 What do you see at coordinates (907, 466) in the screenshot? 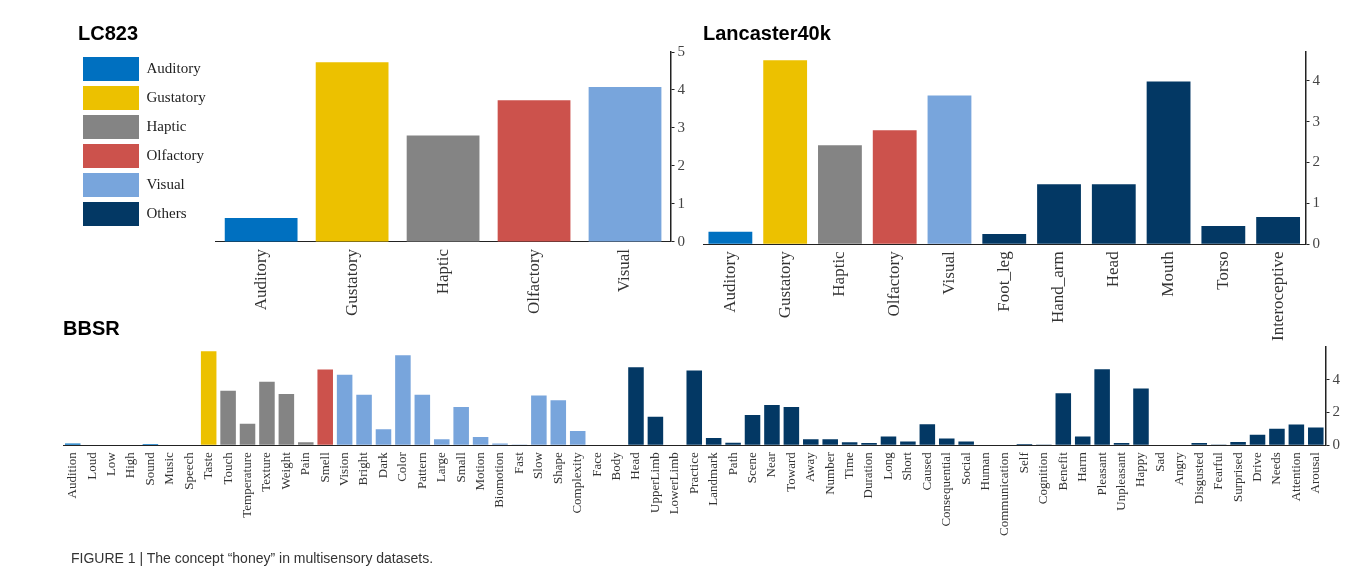
I see `x-tick-label: Short` at bounding box center [907, 466].